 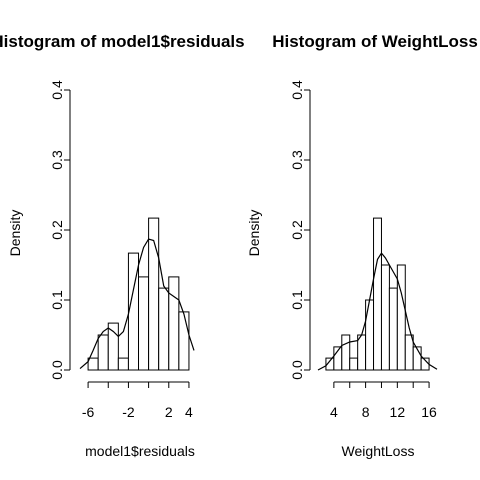 What do you see at coordinates (169, 412) in the screenshot?
I see `x-tick-label: 2` at bounding box center [169, 412].